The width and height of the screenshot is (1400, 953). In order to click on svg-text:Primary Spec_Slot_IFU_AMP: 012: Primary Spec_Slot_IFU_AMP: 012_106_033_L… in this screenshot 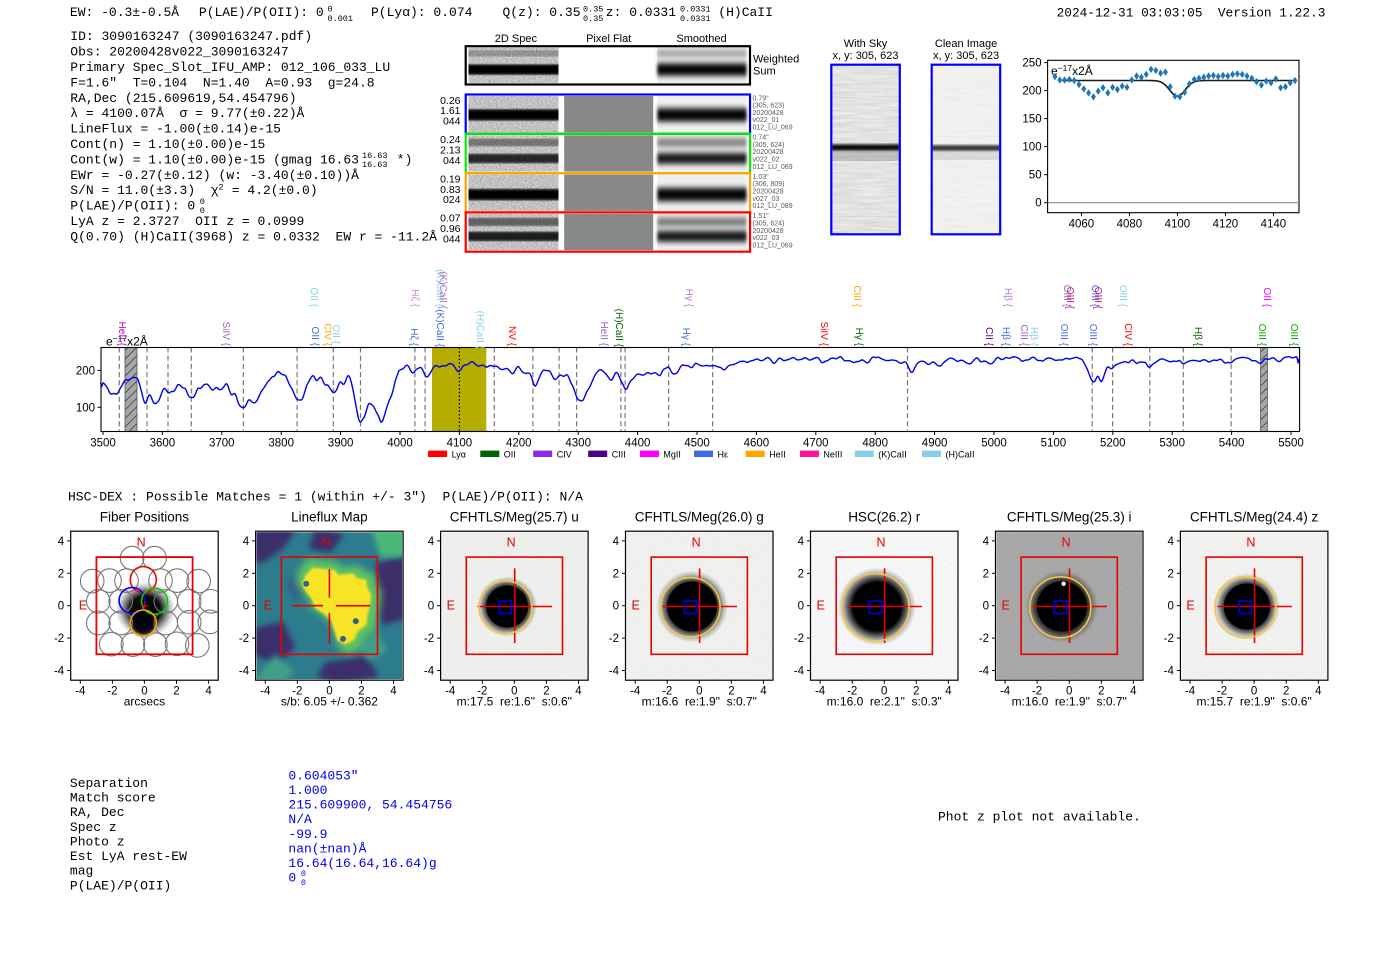, I will do `click(230, 67)`.